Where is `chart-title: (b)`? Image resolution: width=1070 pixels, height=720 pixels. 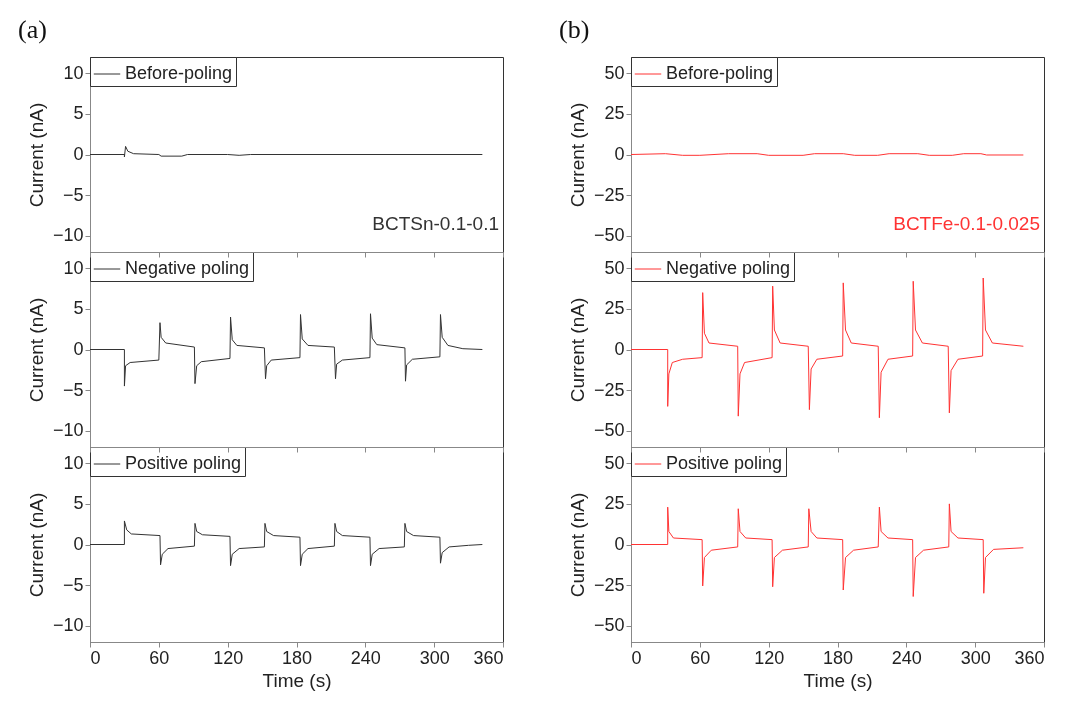 chart-title: (b) is located at coordinates (574, 29).